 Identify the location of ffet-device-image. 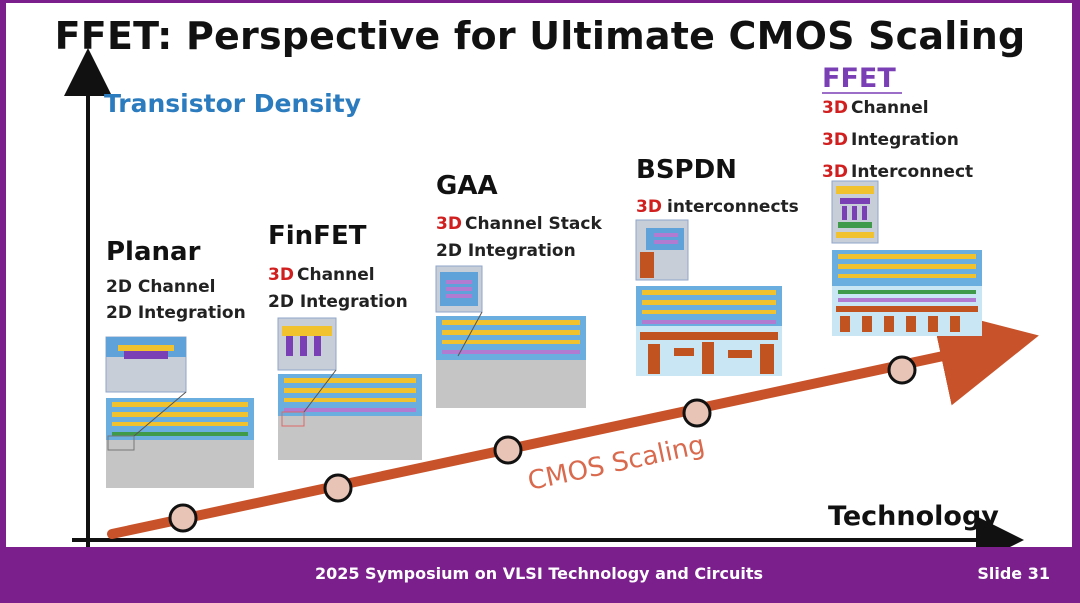
(906, 258).